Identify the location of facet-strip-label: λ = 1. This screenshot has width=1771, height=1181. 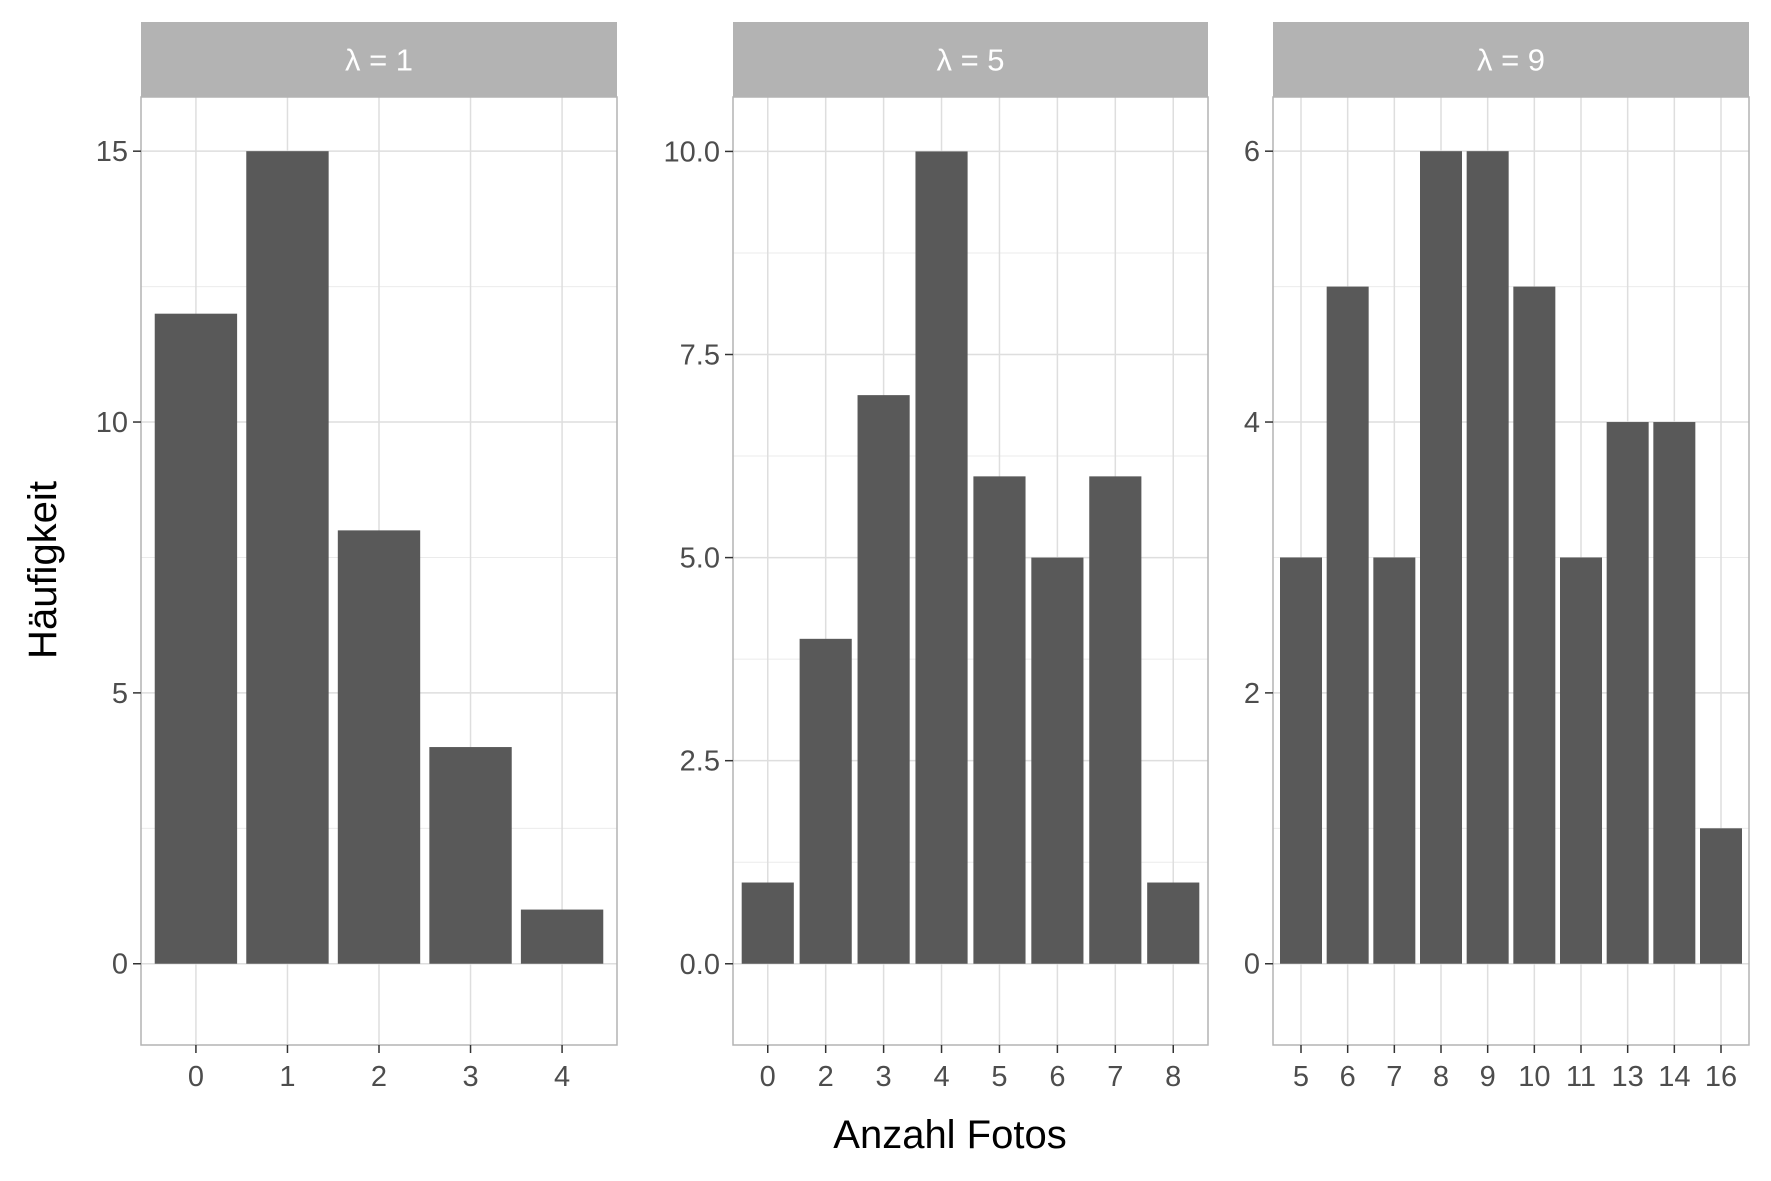
(379, 60).